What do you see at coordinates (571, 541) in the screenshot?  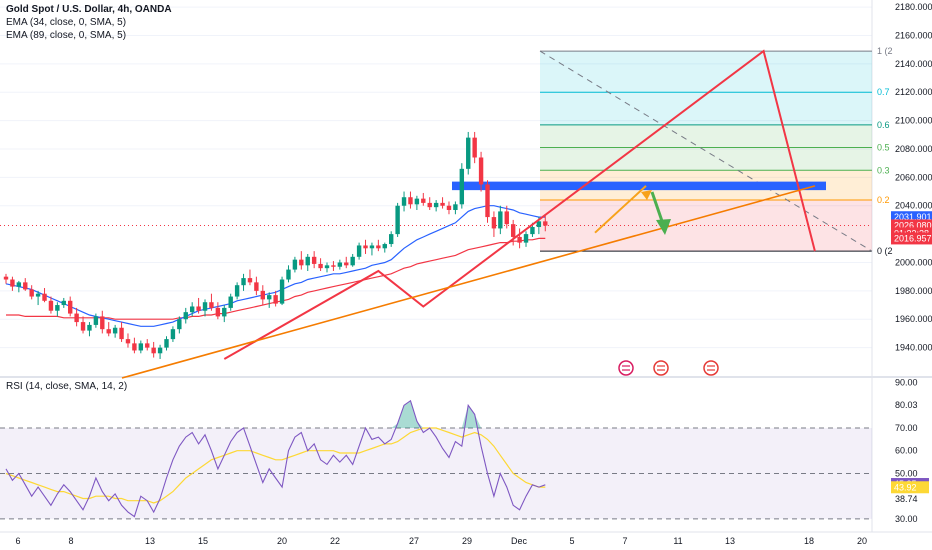 I see `time-tick-label: 5` at bounding box center [571, 541].